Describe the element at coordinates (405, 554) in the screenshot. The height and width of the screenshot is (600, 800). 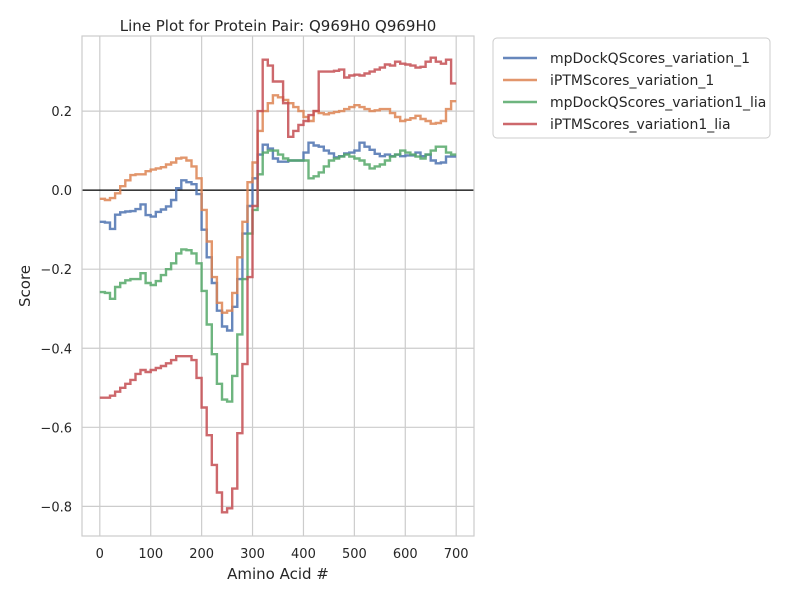
I see `x-tick-label: 600` at that location.